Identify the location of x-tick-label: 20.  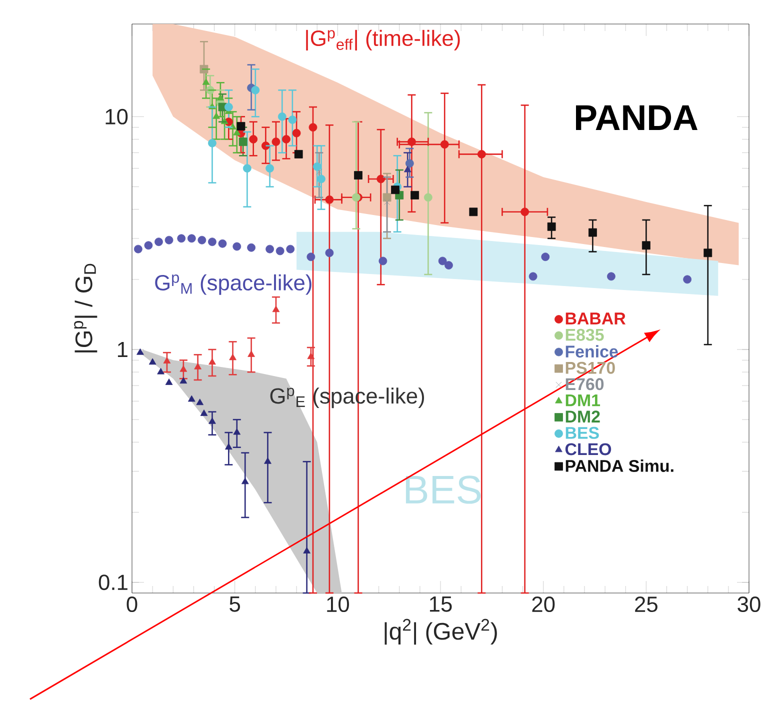
(543, 604).